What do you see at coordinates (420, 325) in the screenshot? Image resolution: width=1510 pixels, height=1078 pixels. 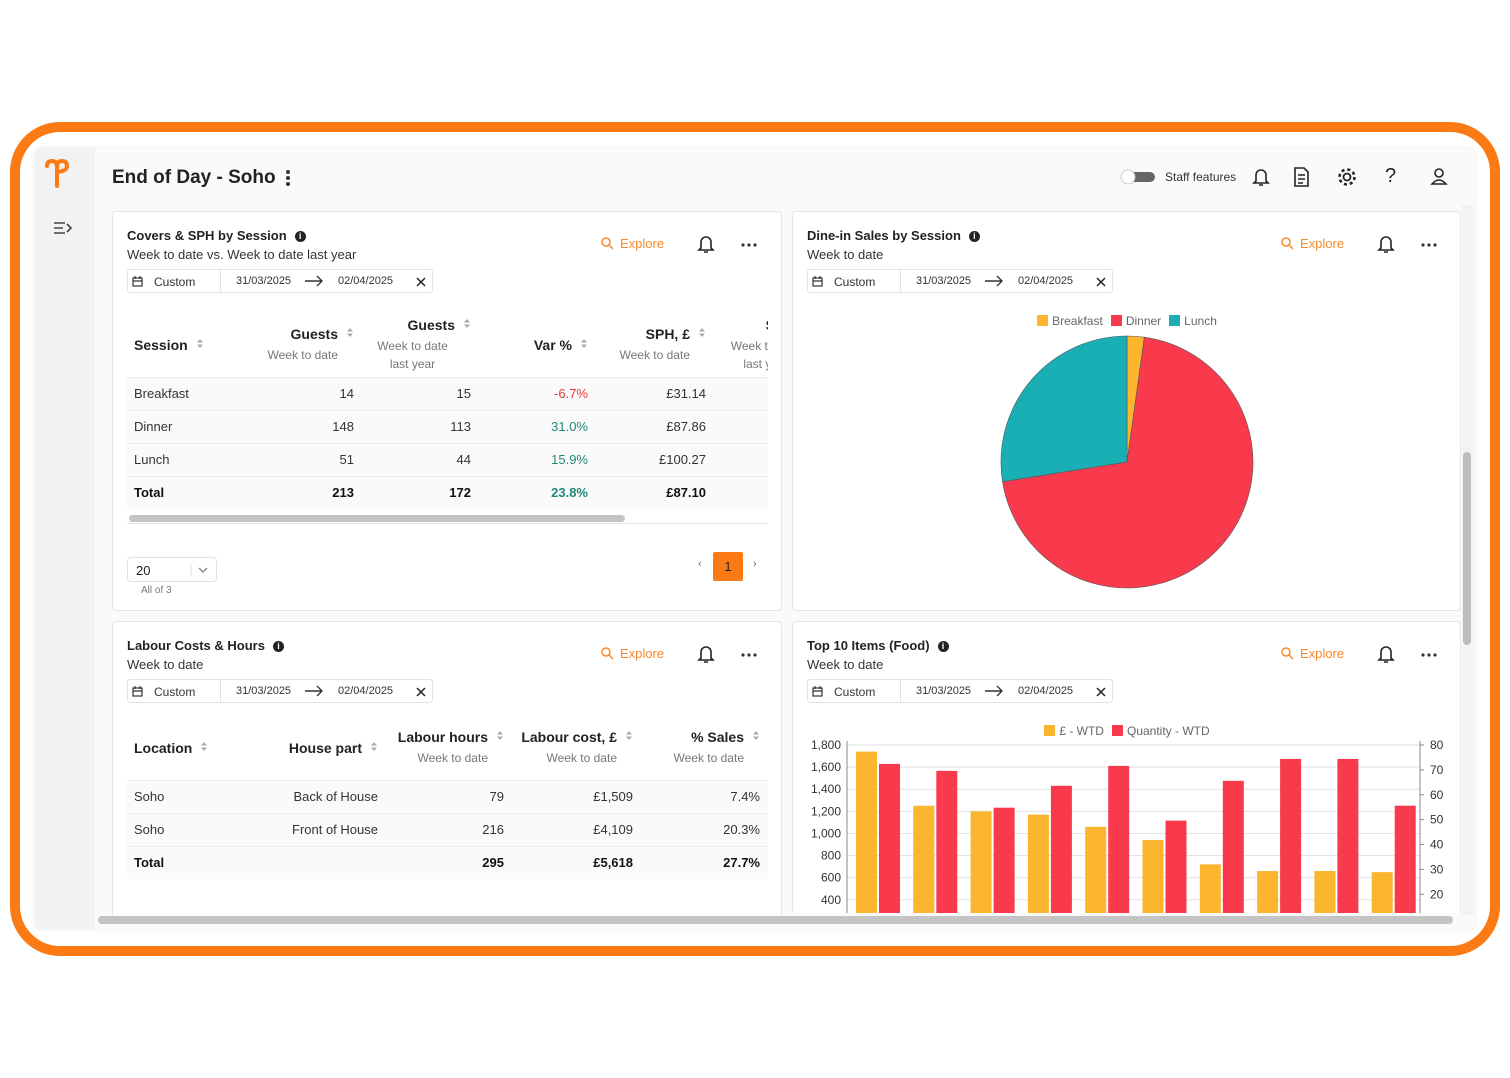 I see `header-label: Guests` at bounding box center [420, 325].